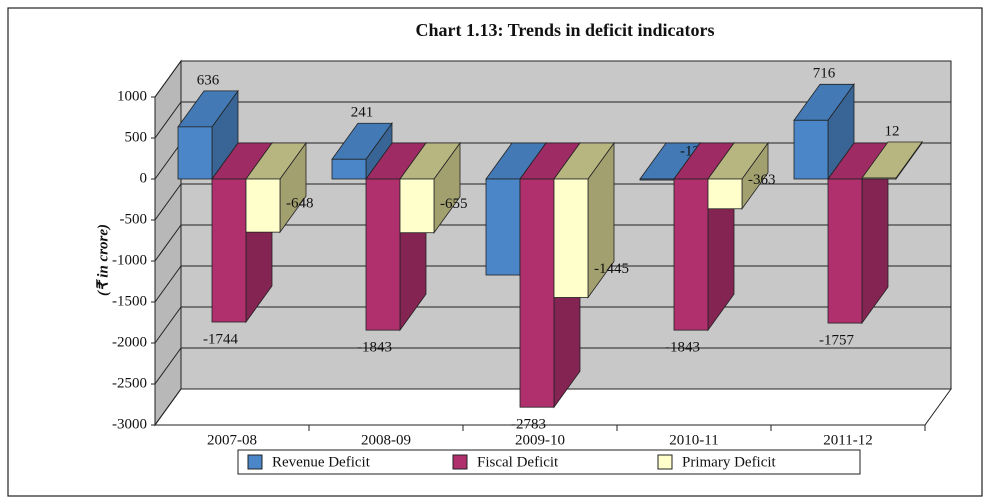  What do you see at coordinates (232, 440) in the screenshot?
I see `x-tick-label: 2007-08` at bounding box center [232, 440].